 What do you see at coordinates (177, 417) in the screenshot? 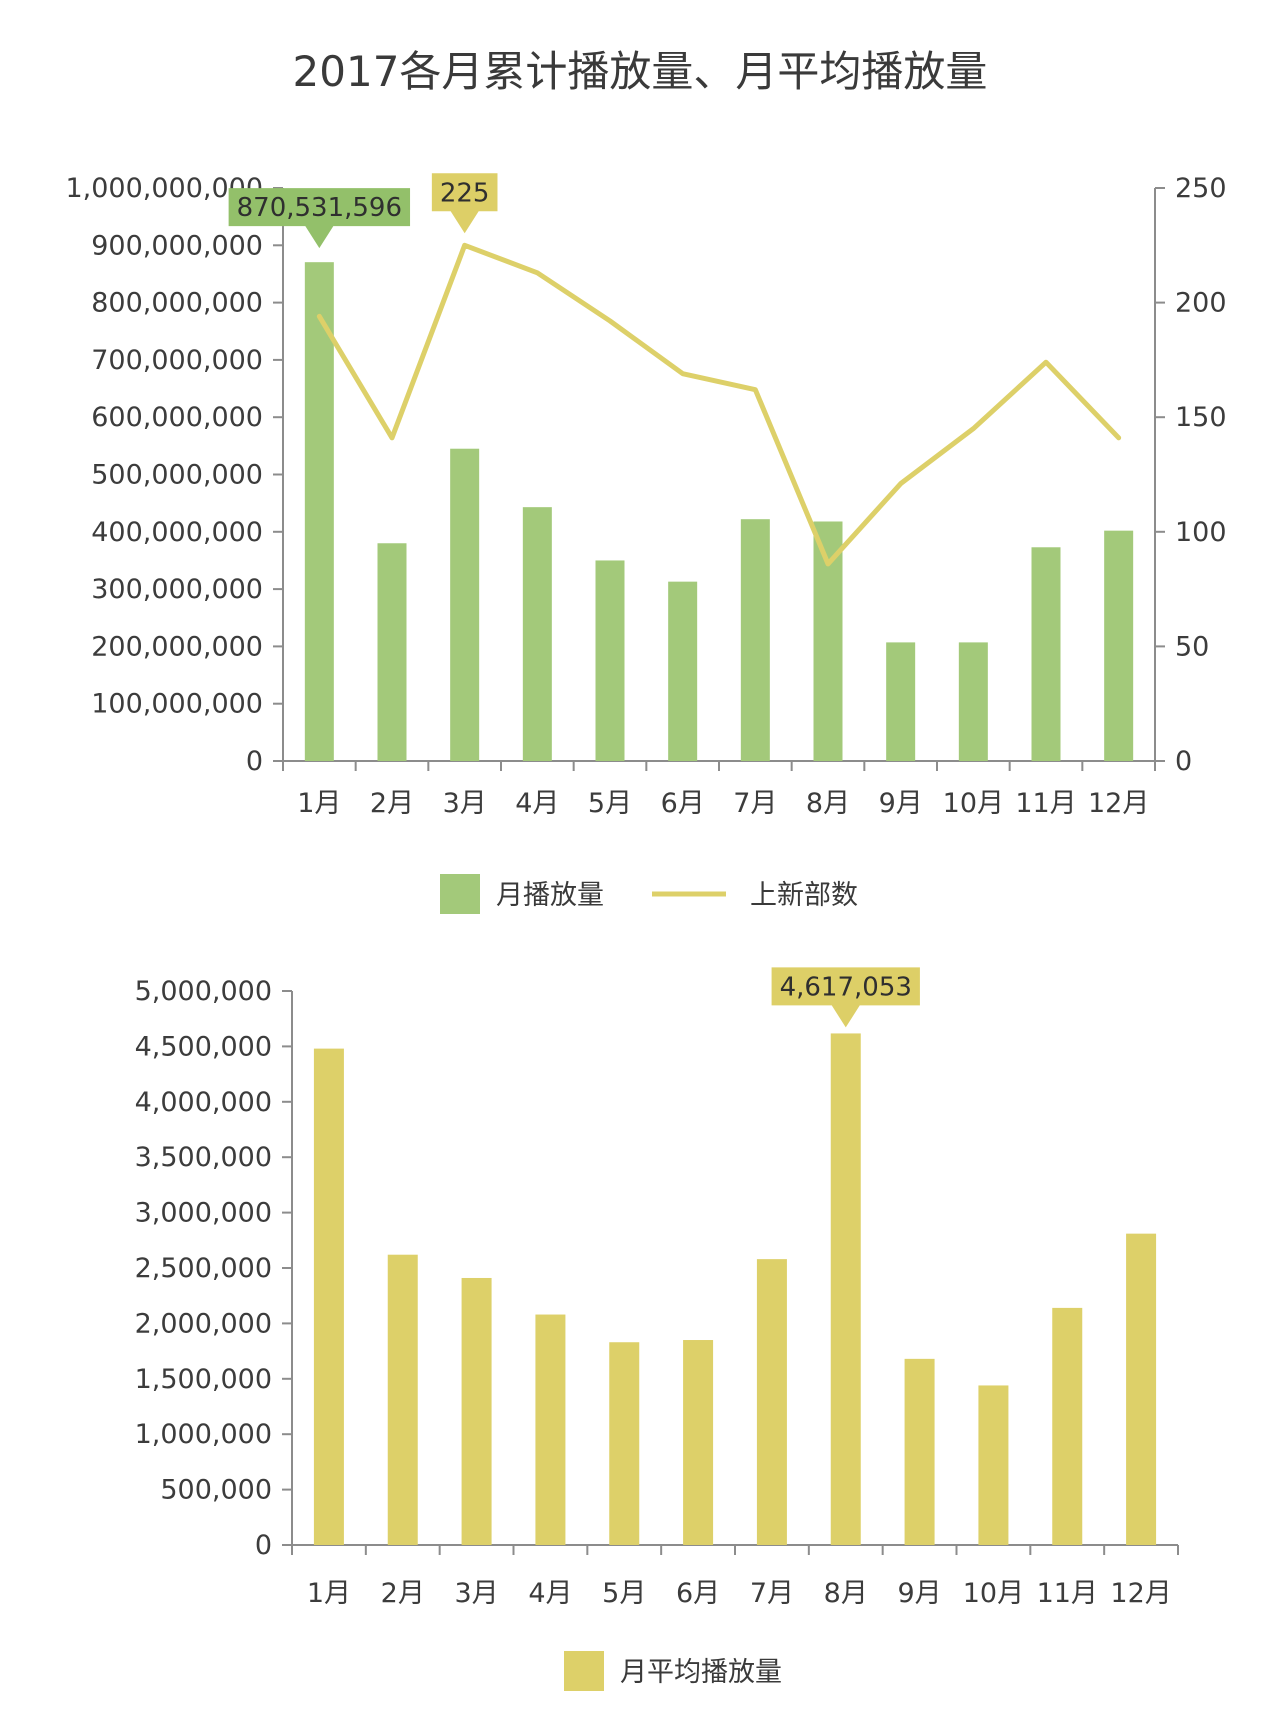
I see `y-tick-label-left: 600,000,000` at bounding box center [177, 417].